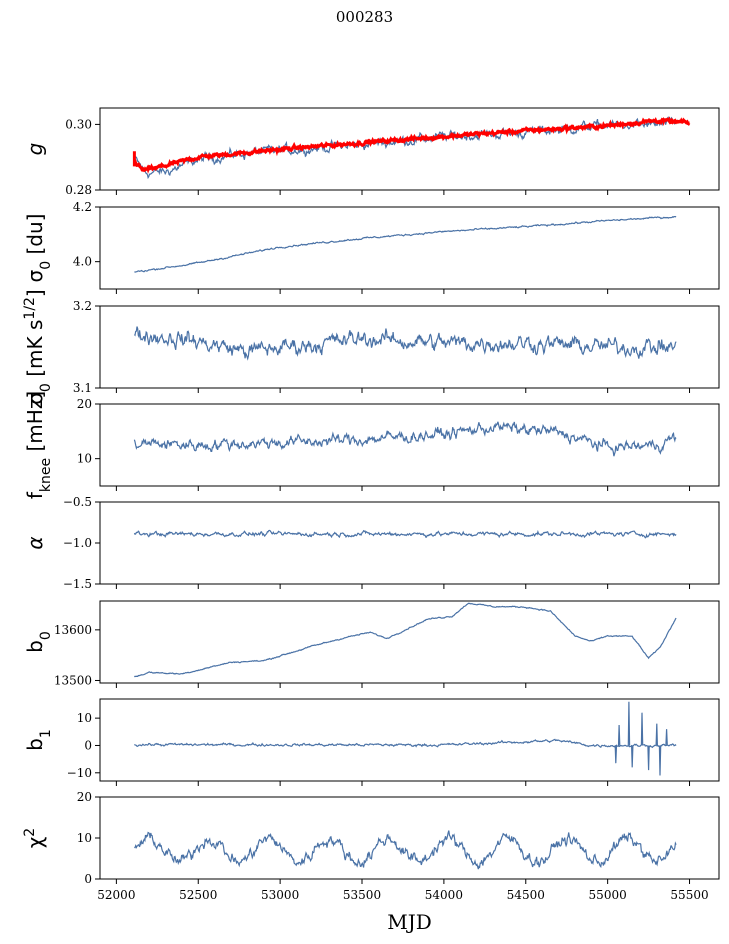 This screenshot has width=729, height=944. Describe the element at coordinates (405, 640) in the screenshot. I see `series-line-b0` at that location.